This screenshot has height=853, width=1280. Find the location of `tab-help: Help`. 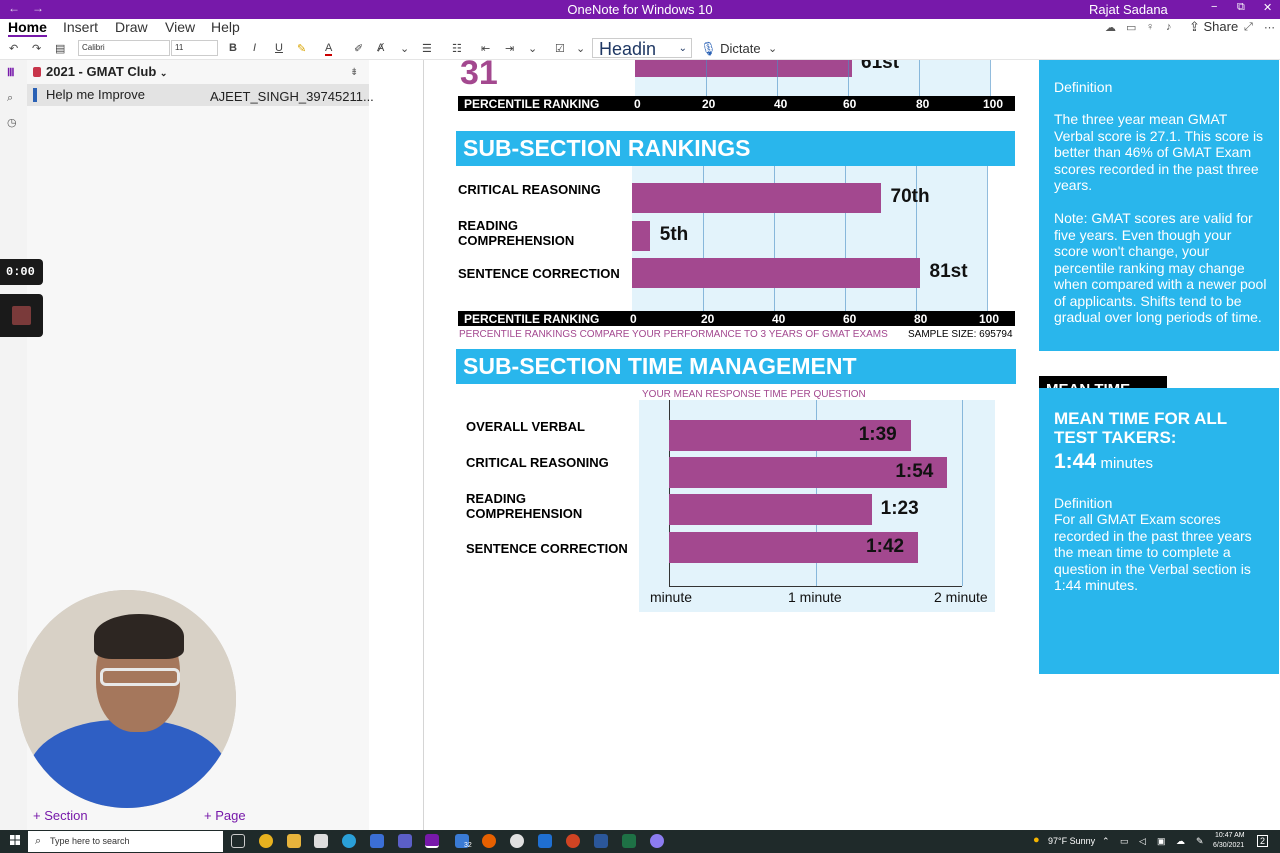

tab-help: Help is located at coordinates (225, 27).